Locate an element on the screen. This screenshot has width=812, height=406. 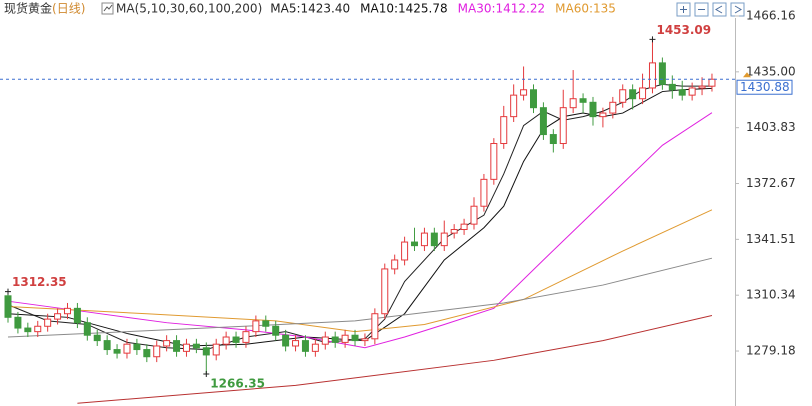
legend-entry: MA5:1423.40 is located at coordinates (310, 9).